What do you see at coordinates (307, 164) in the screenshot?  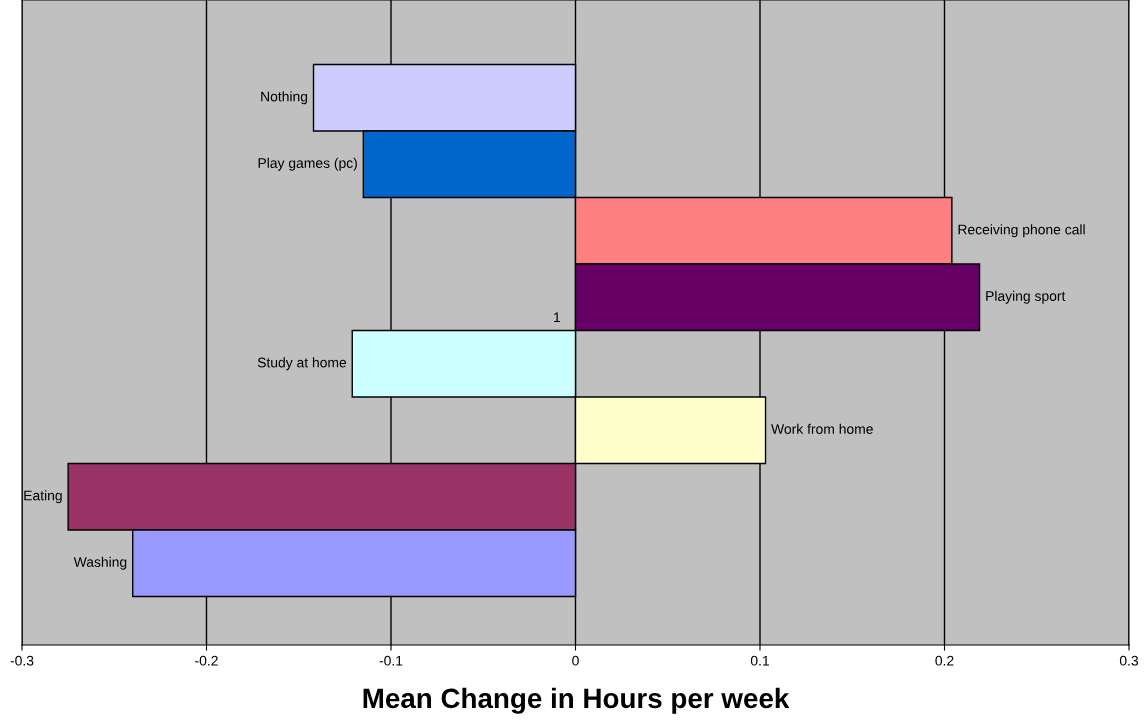 I see `y-tick-label: Play games (pc)` at bounding box center [307, 164].